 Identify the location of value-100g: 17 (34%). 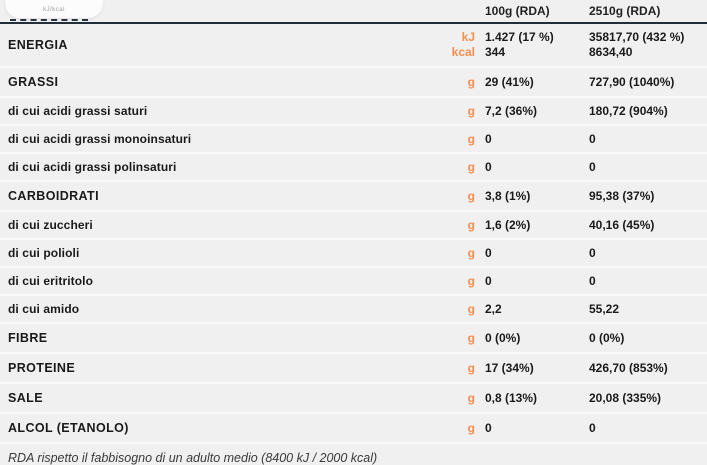
(509, 368).